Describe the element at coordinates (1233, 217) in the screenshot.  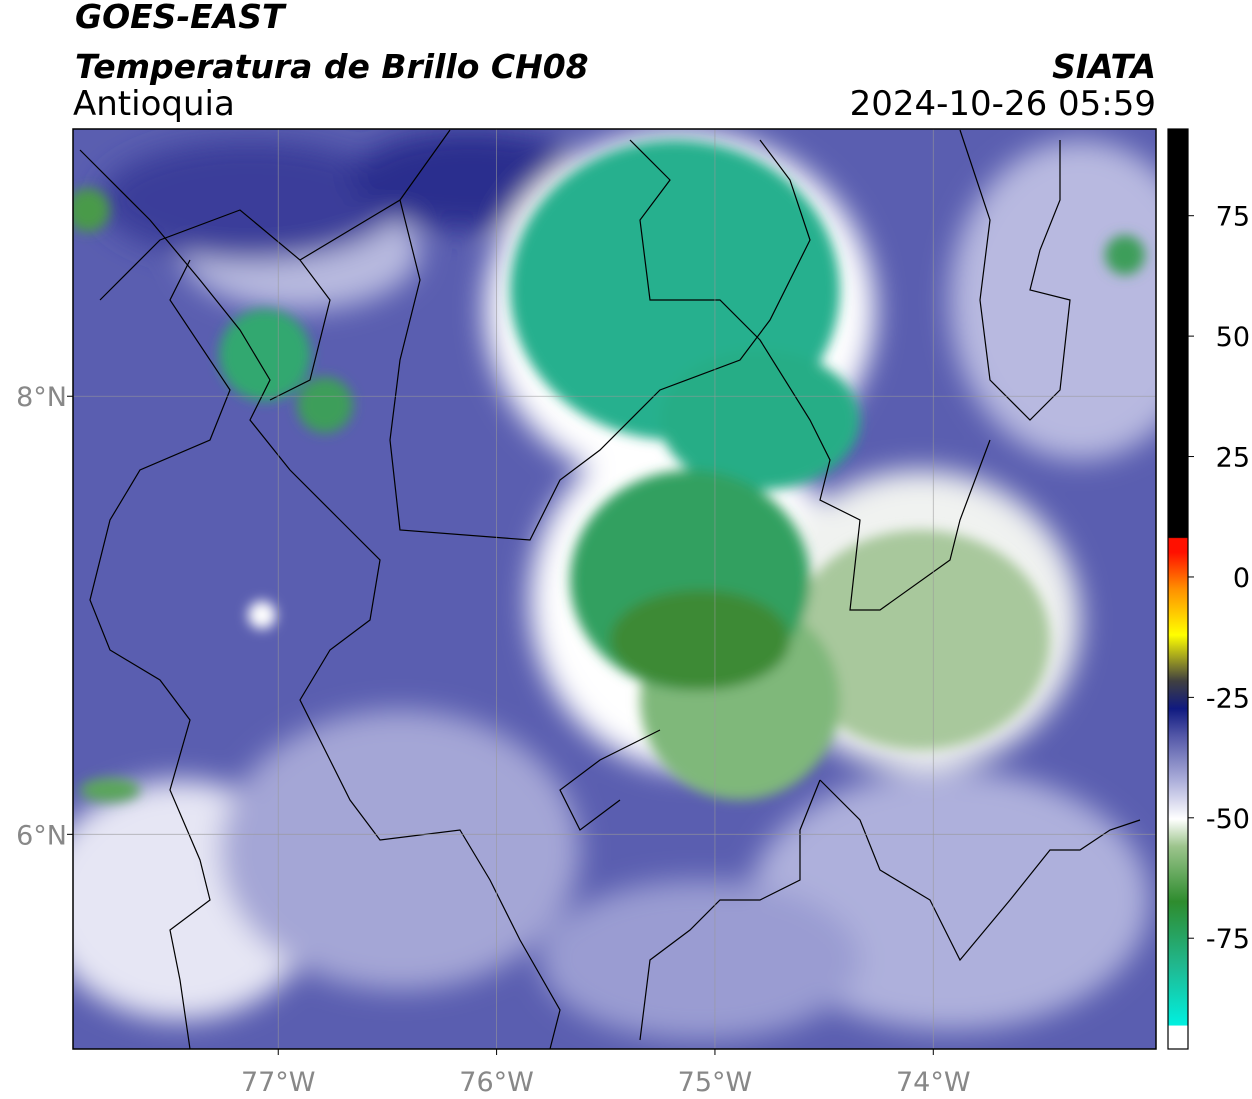
I see `colorbar-tick-label: 75` at that location.